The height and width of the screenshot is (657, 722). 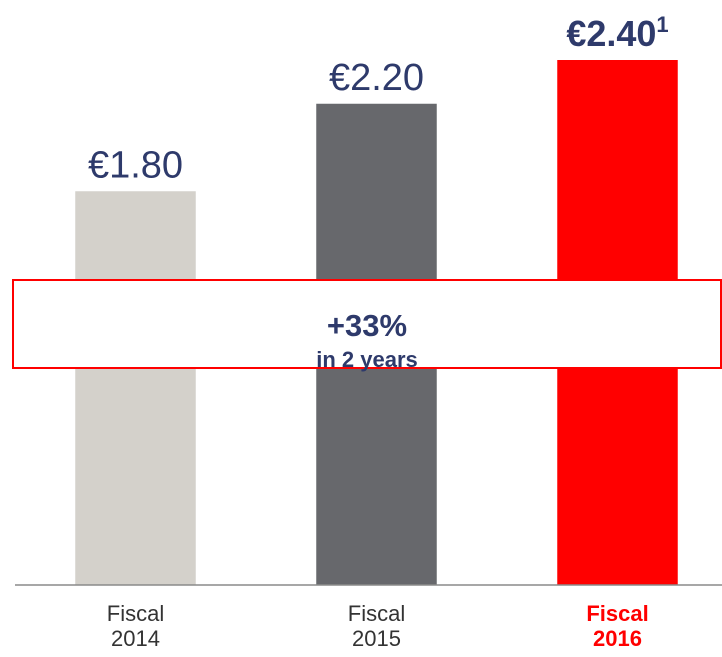 I want to click on annotation-box, so click(x=367, y=324).